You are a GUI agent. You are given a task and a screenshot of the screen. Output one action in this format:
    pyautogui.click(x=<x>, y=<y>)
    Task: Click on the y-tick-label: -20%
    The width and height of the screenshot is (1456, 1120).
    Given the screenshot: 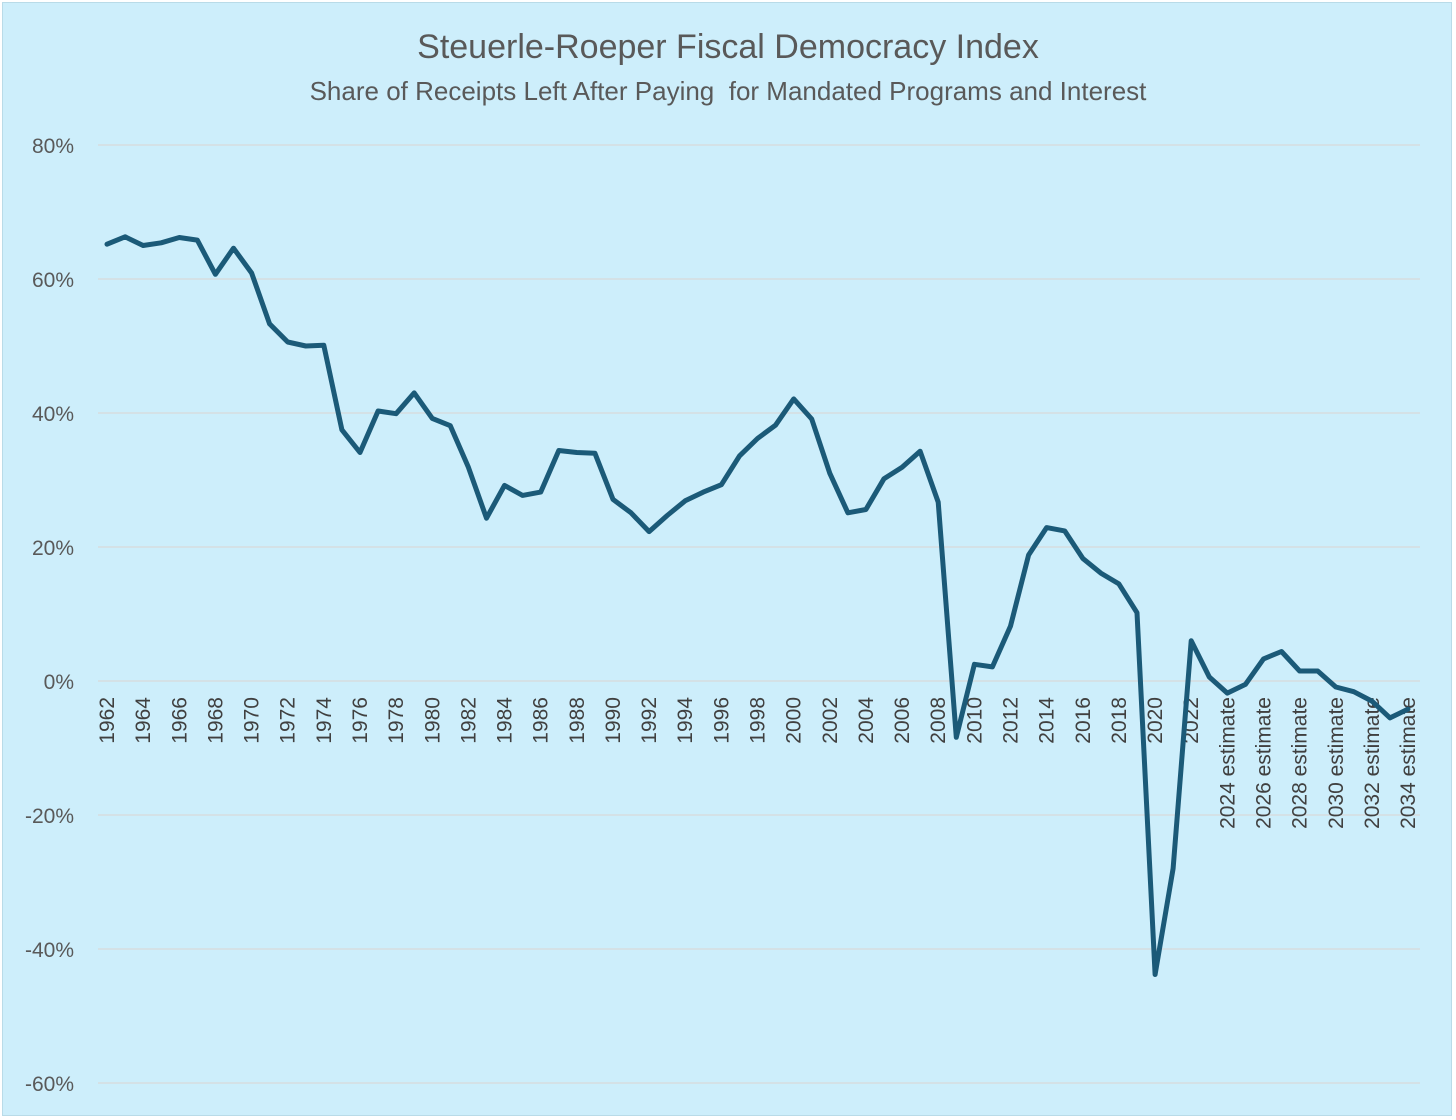 What is the action you would take?
    pyautogui.click(x=49, y=816)
    